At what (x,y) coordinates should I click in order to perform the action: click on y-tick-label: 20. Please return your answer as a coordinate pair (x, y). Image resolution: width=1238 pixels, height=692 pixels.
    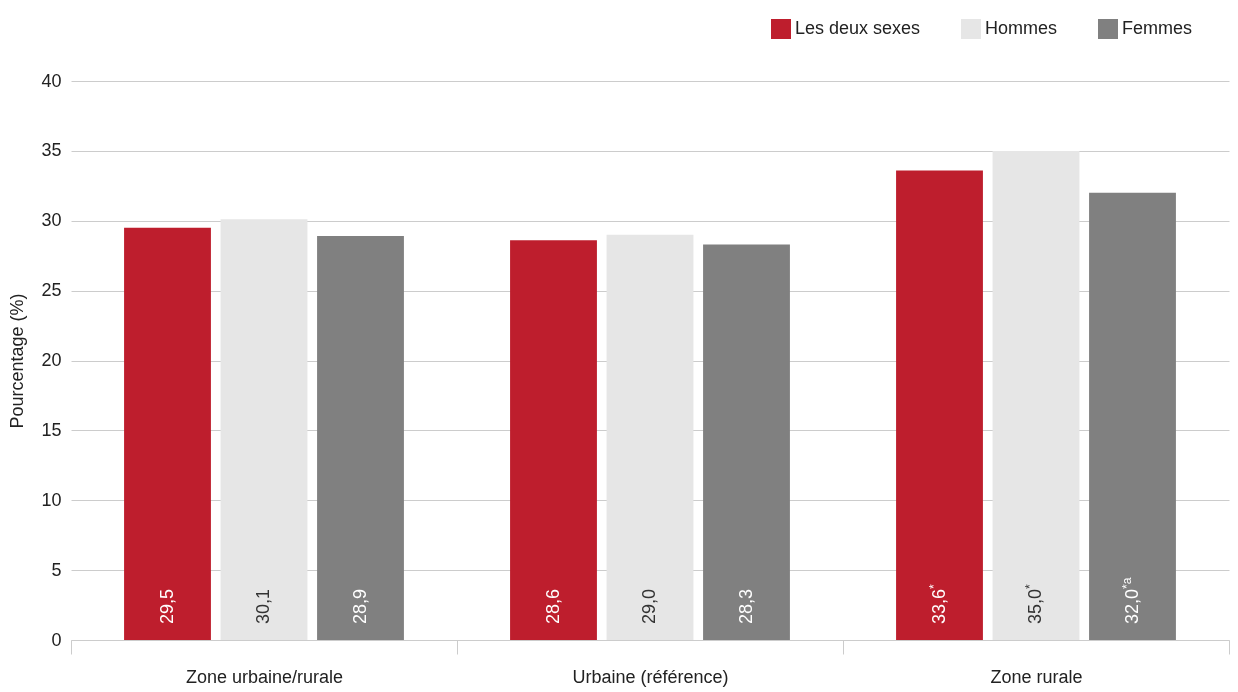
    Looking at the image, I should click on (51, 360).